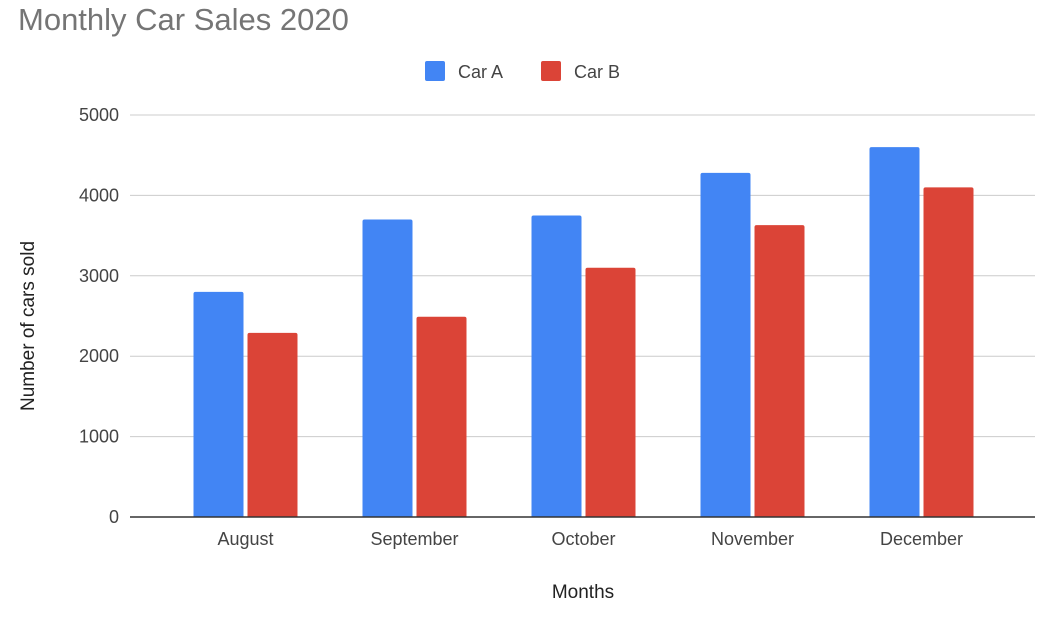 The image size is (1037, 617). Describe the element at coordinates (583, 539) in the screenshot. I see `x-tick-label: October` at that location.